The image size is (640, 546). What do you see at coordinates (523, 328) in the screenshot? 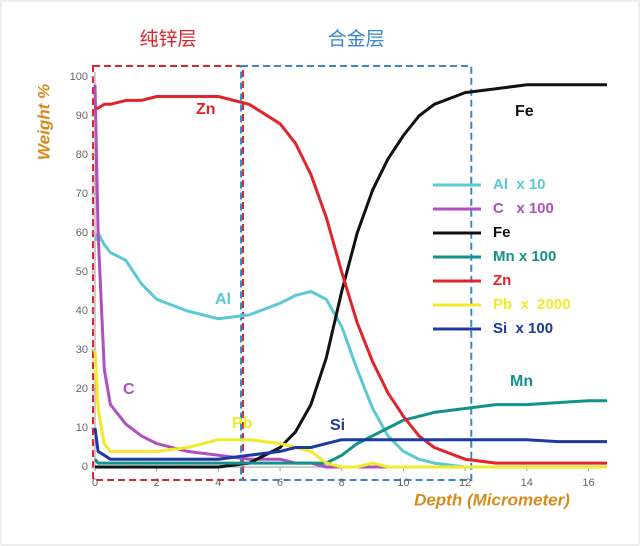
I see `legend-label: Si x 100` at bounding box center [523, 328].